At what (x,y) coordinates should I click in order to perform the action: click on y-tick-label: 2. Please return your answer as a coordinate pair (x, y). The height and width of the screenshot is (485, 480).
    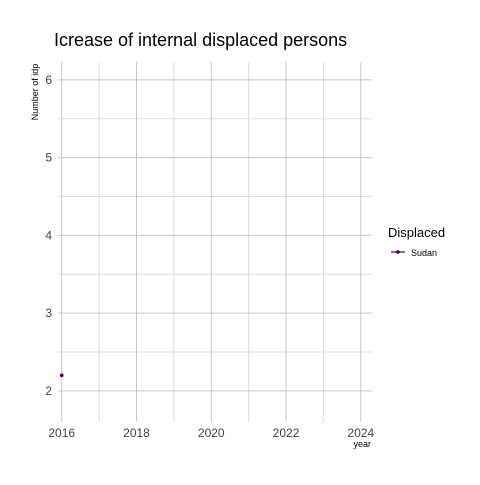
    Looking at the image, I should click on (48, 391).